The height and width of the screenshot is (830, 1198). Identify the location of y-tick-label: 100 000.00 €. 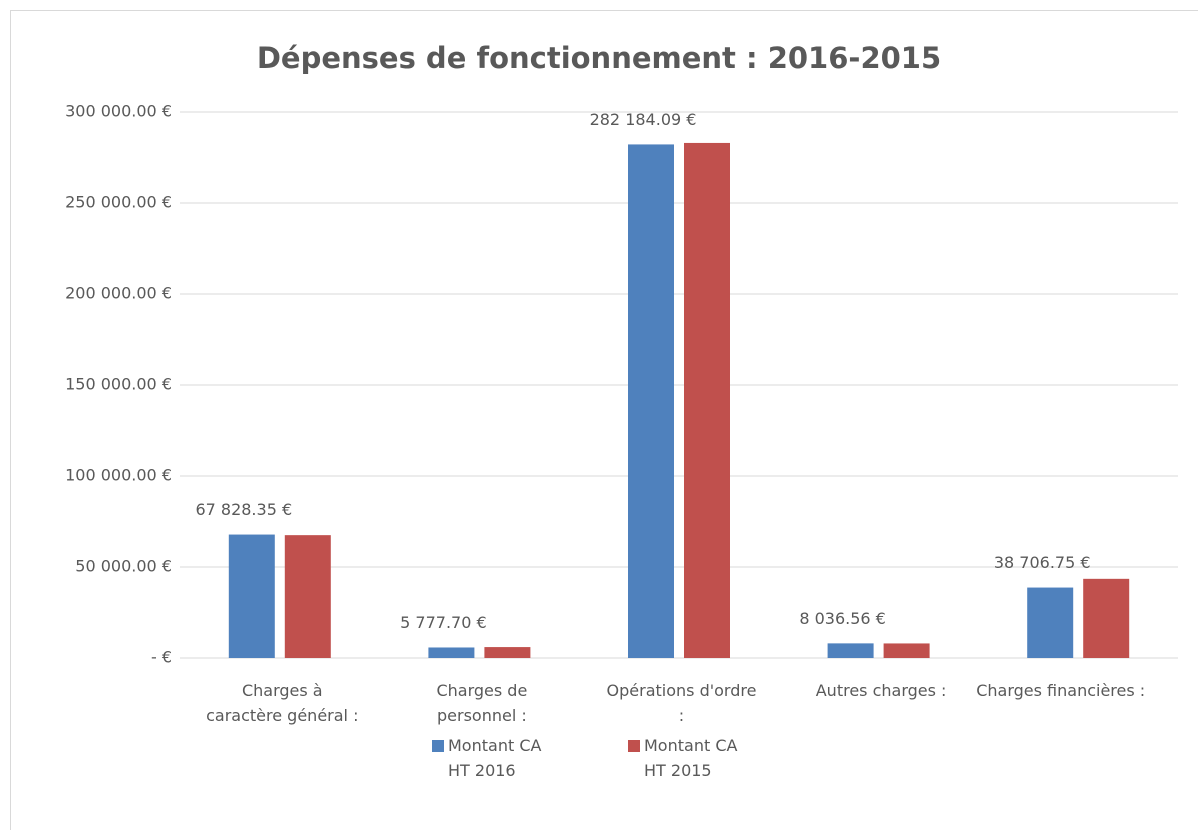
(118, 475).